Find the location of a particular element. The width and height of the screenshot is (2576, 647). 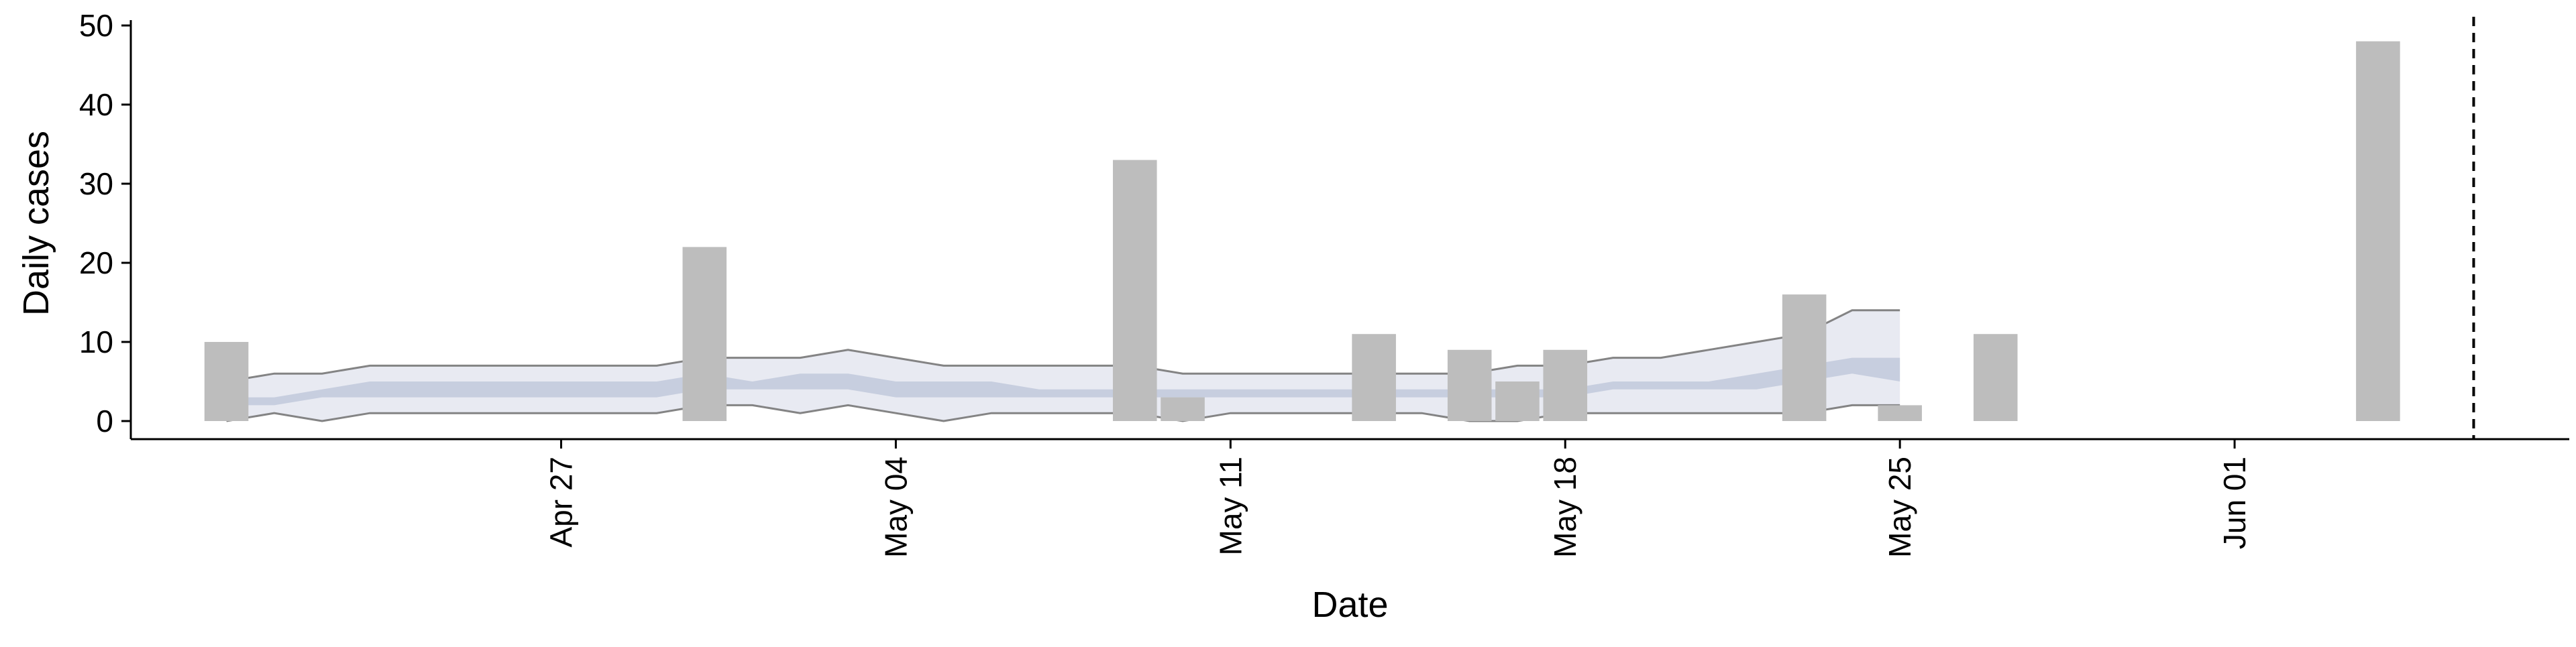

y-ticks: 0 10 20 30 40 50 is located at coordinates (105, 223).